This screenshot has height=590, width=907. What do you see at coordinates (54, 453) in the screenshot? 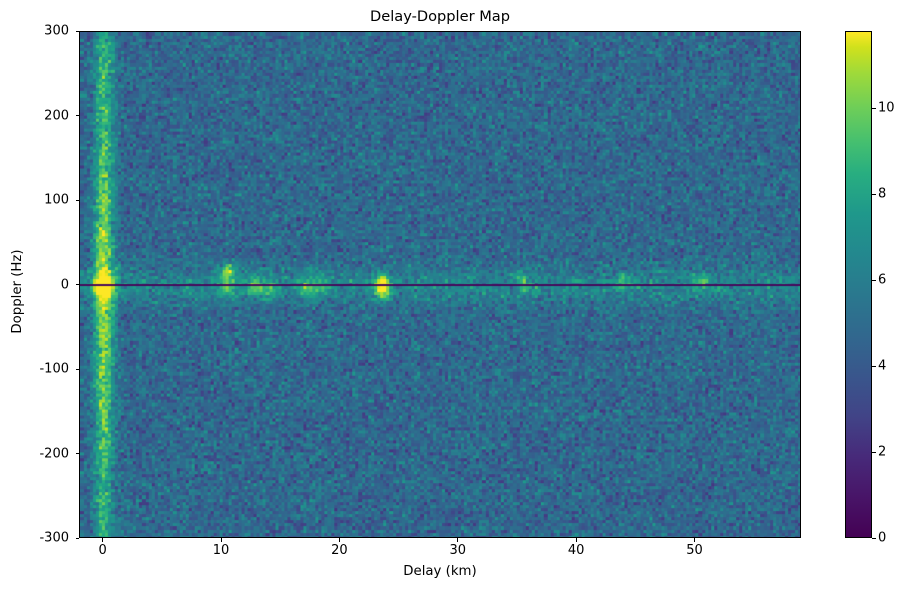
I see `y-tick-label: -200` at bounding box center [54, 453].